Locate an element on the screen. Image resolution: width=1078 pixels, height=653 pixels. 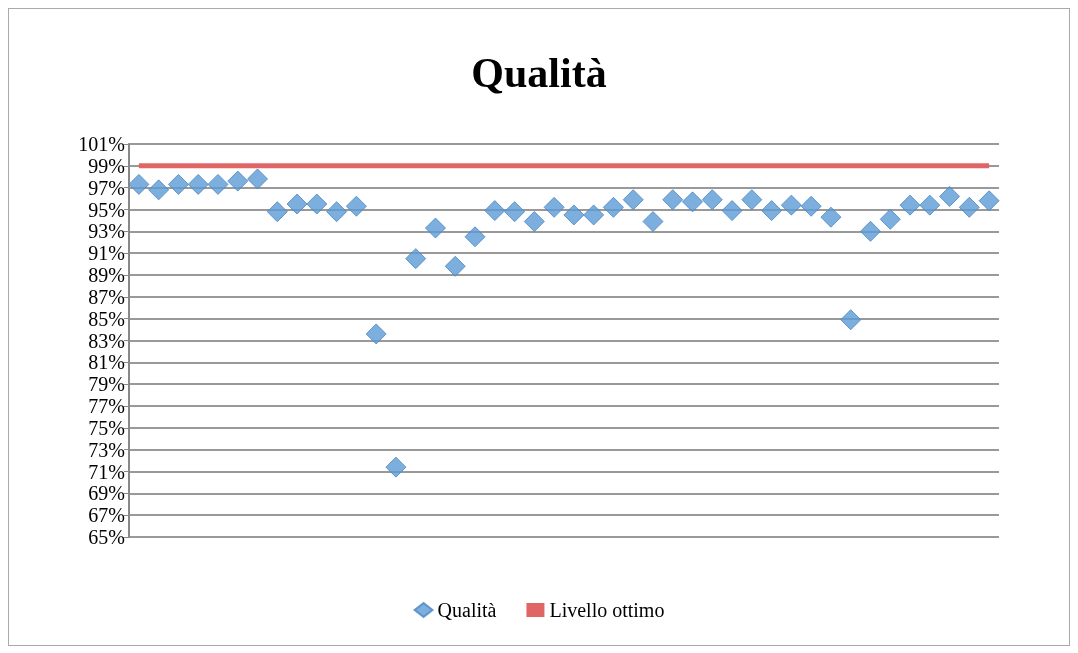
y-tick-label: 85% is located at coordinates (106, 318).